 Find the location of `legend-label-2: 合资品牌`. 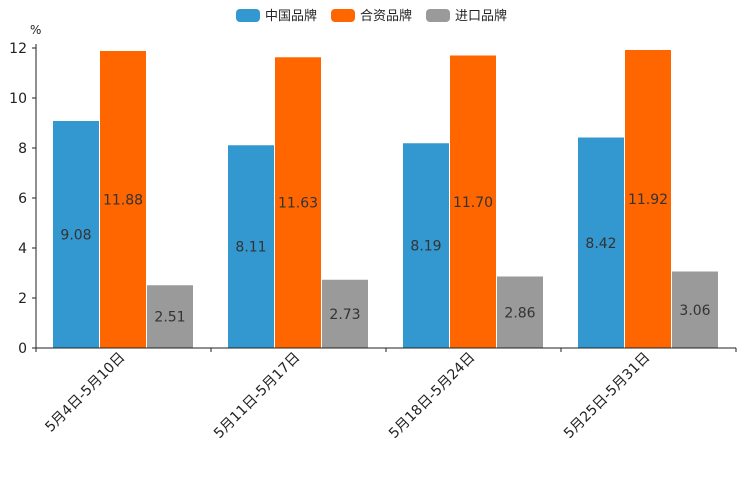

legend-label-2: 合资品牌 is located at coordinates (386, 16).